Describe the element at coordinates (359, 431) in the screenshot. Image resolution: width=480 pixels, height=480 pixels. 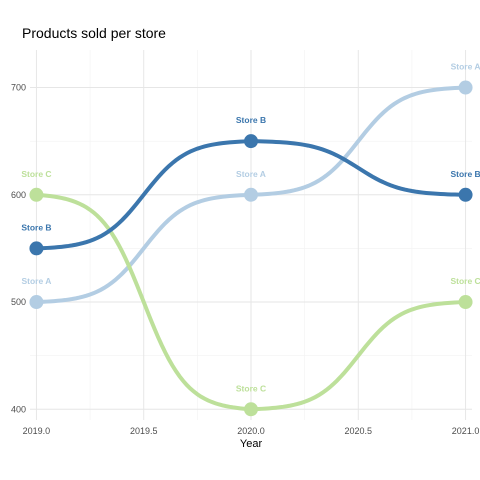
I see `x-tick-label: 2020.5` at that location.